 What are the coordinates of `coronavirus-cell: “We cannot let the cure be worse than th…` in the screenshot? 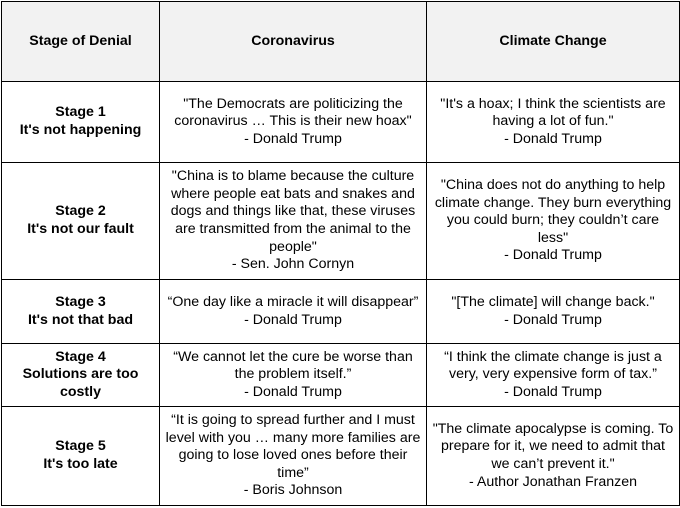 It's located at (293, 375).